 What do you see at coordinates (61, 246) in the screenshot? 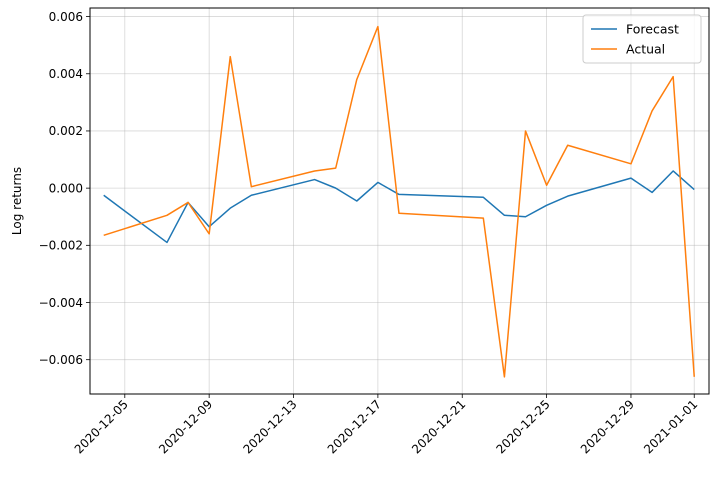
I see `y-tick-label: −0.002` at bounding box center [61, 246].